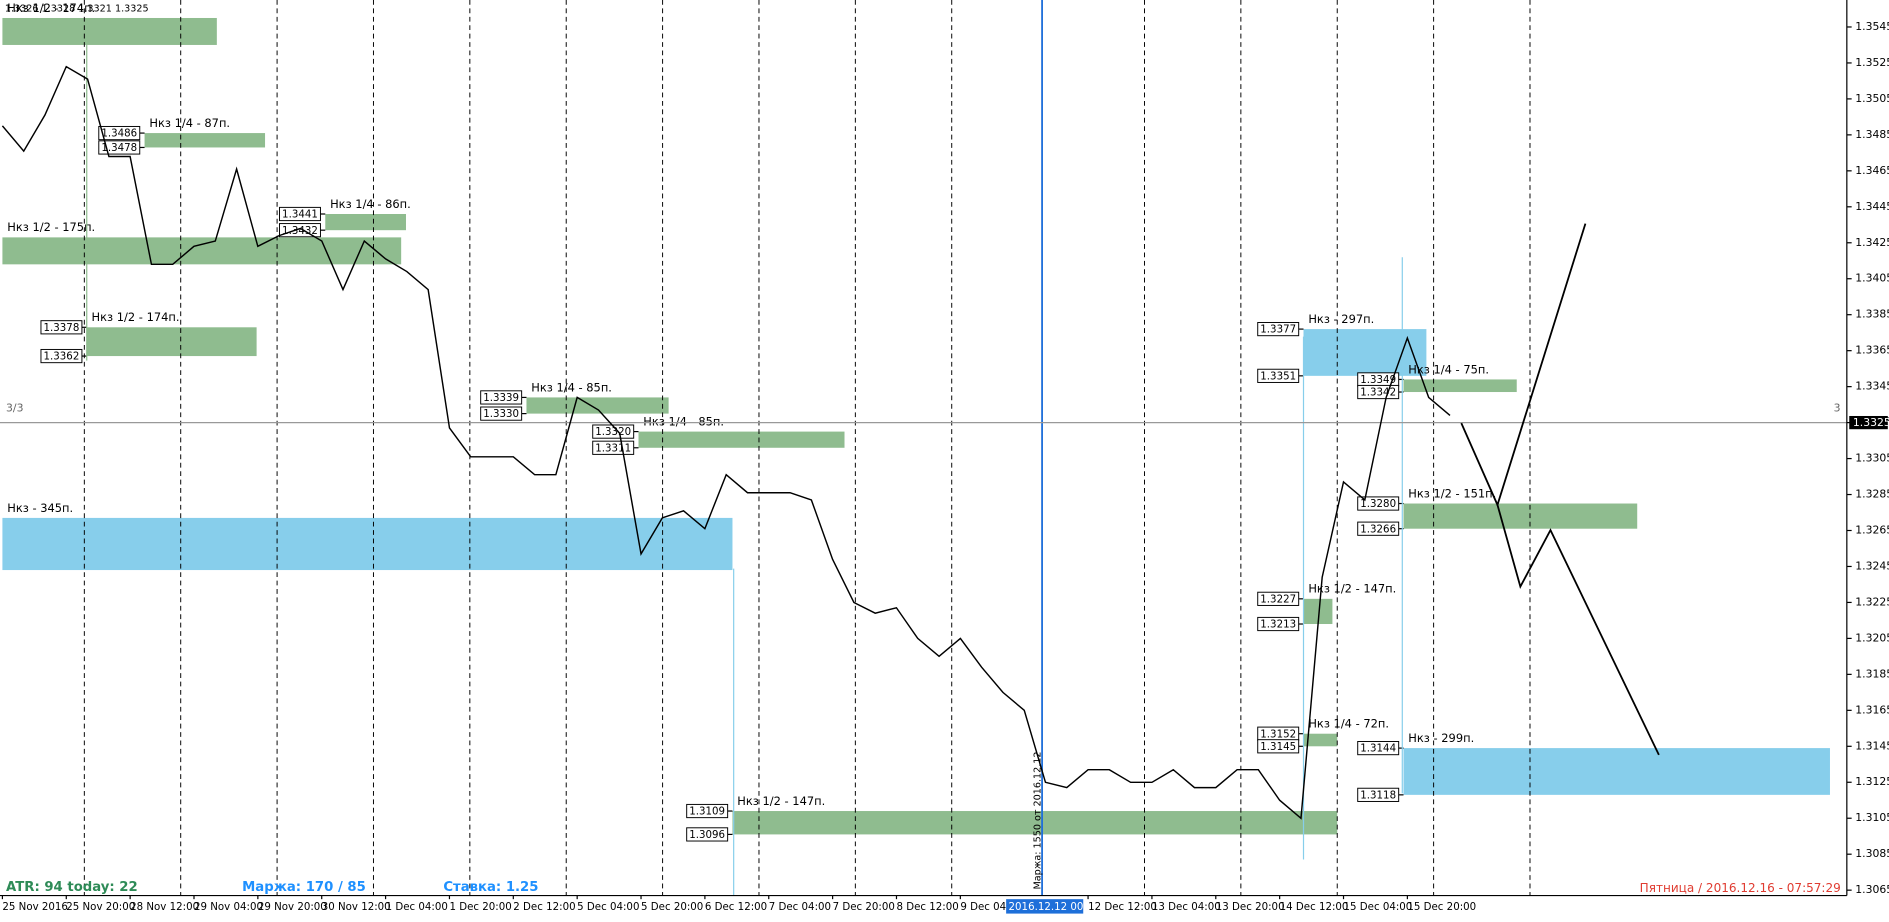 The width and height of the screenshot is (1889, 922). Describe the element at coordinates (672, 907) in the screenshot. I see `x-tick-label: 5 Dec 20:00` at that location.